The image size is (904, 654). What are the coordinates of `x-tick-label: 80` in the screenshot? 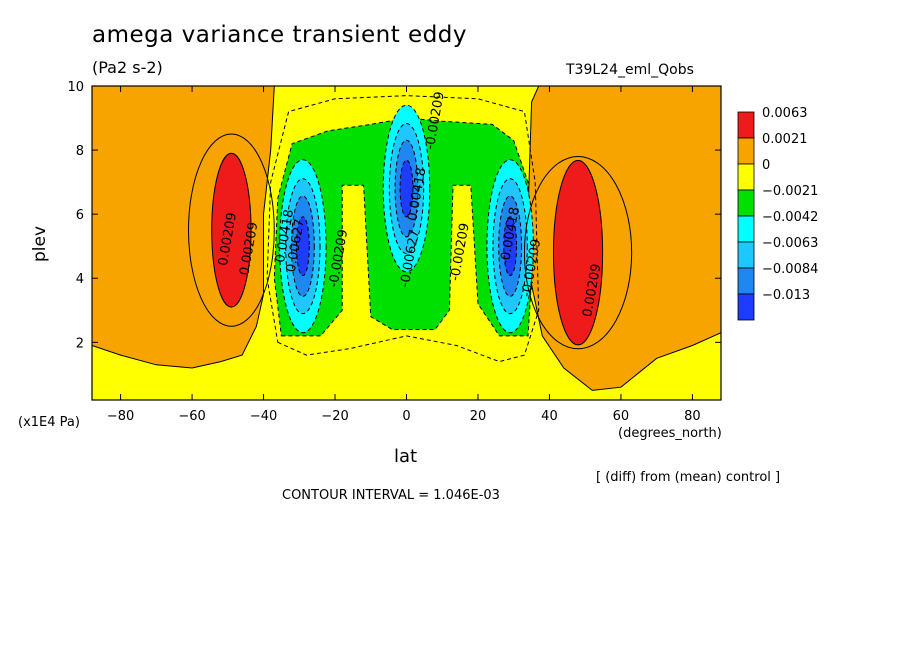 It's located at (692, 416).